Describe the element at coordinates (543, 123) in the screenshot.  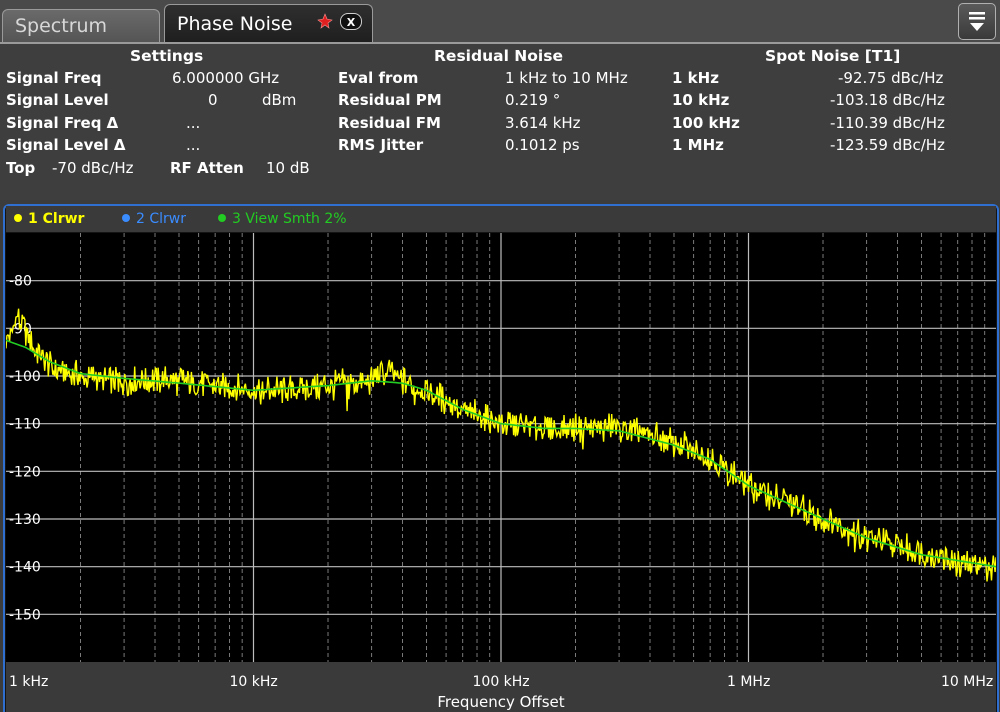
I see `residual-fm-value: 3.614 kHz` at that location.